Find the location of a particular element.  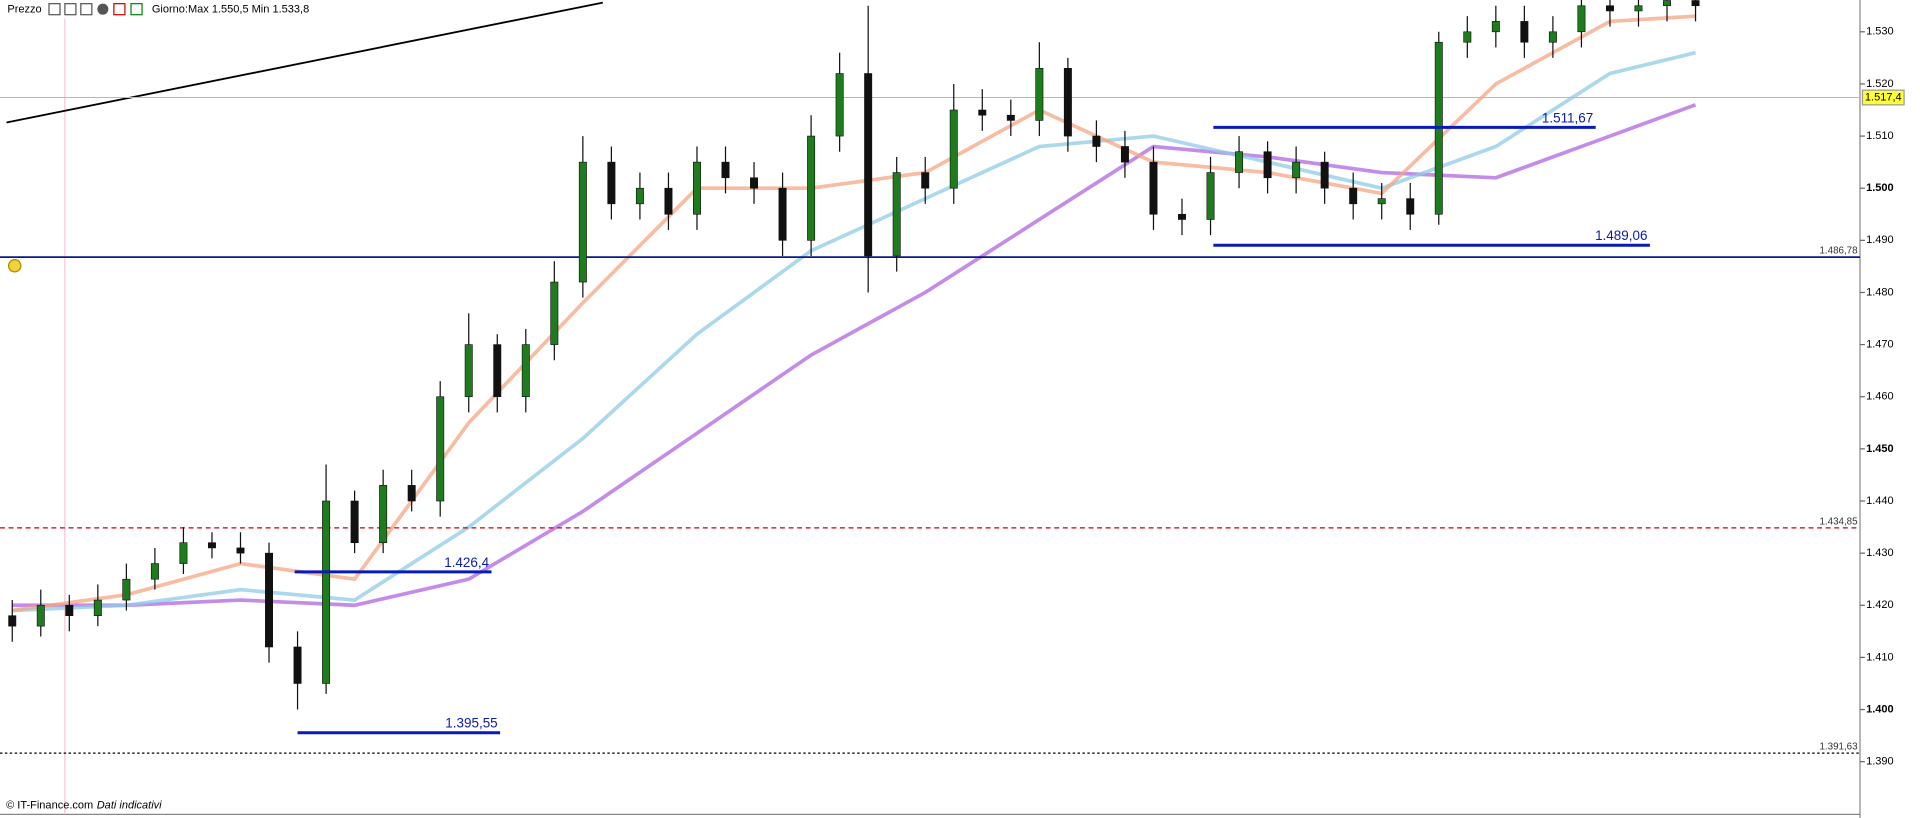

level-label: 1.391,63 is located at coordinates (1838, 747).